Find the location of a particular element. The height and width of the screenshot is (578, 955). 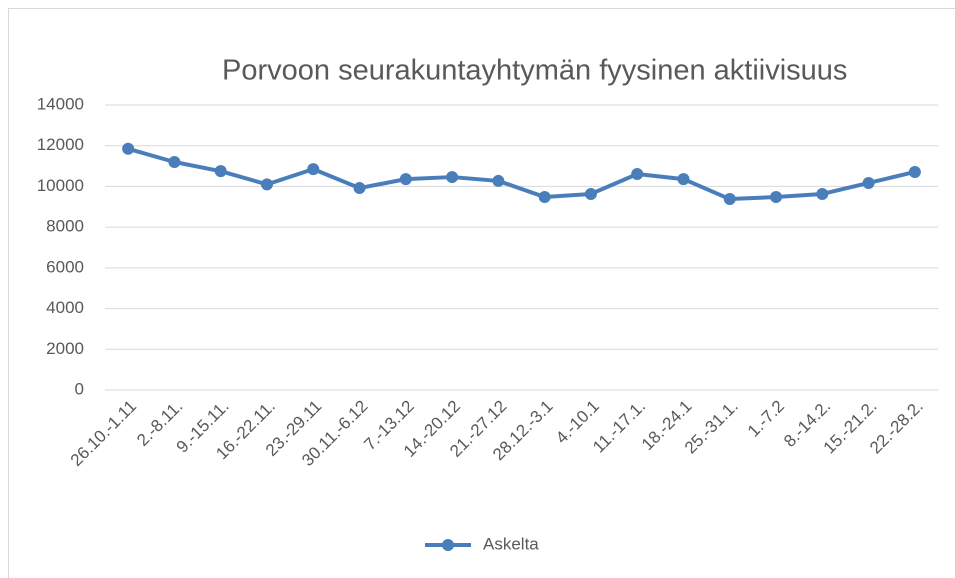

y-tick-label: 2000 is located at coordinates (65, 348).